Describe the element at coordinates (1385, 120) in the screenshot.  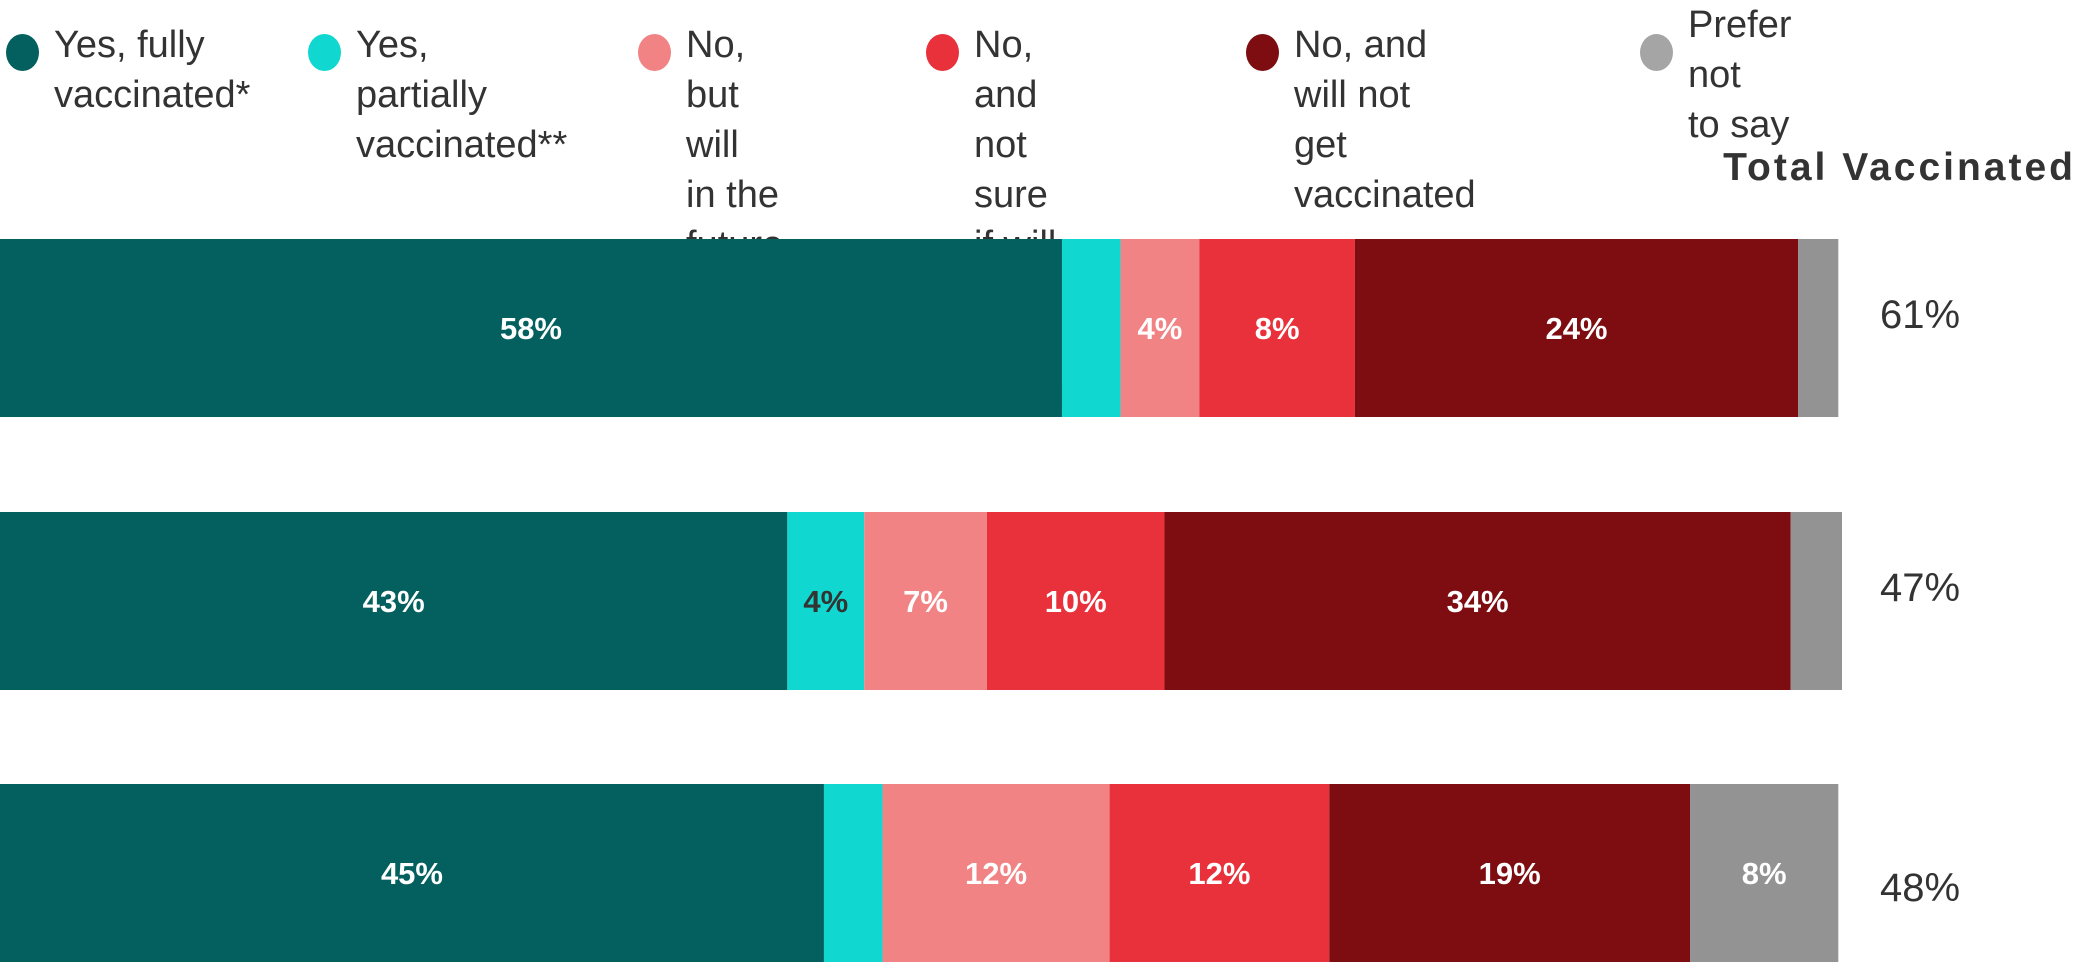
I see `legend-label-will-not: No, and will not get vaccinated` at that location.